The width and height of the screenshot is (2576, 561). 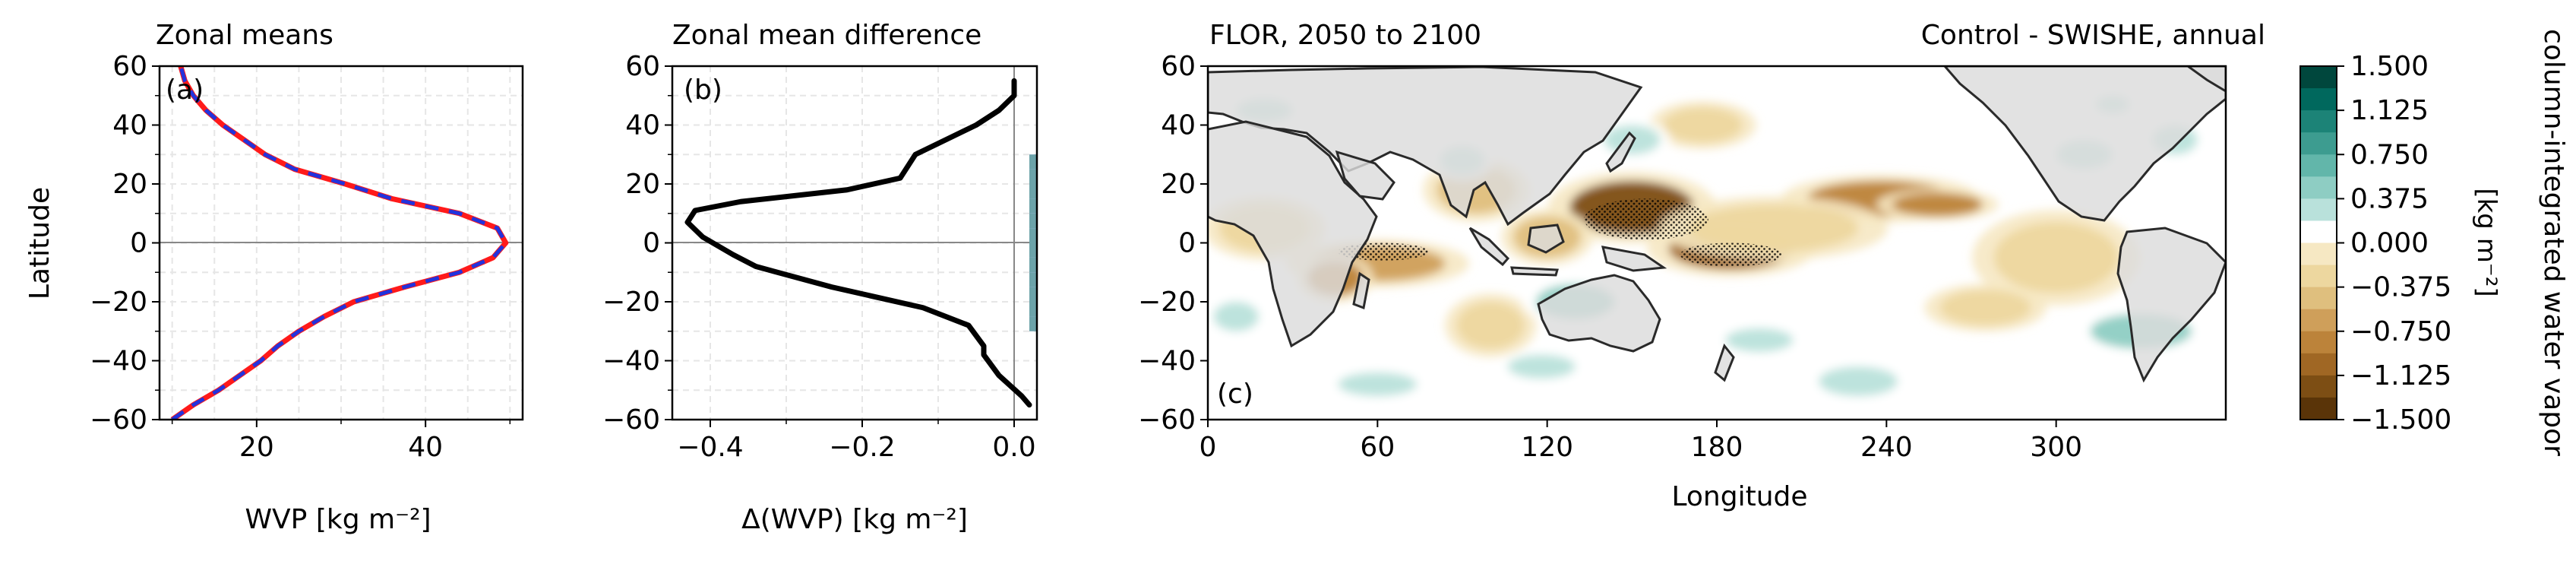 What do you see at coordinates (2389, 66) in the screenshot?
I see `colorbar-tick-label: 1.500` at bounding box center [2389, 66].